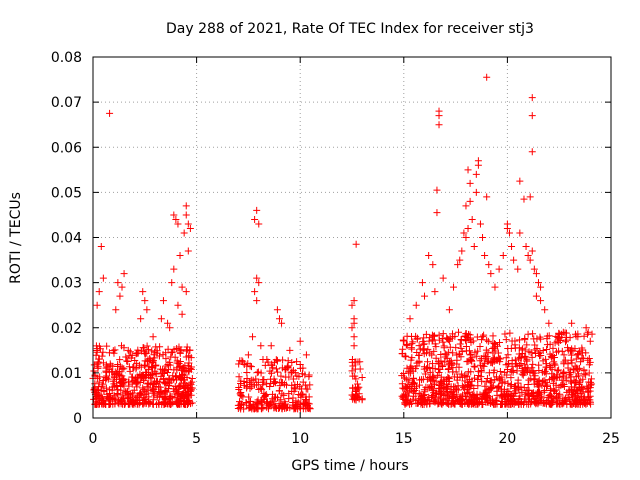 The image size is (640, 480). Describe the element at coordinates (404, 439) in the screenshot. I see `x-tick-label: 15` at that location.